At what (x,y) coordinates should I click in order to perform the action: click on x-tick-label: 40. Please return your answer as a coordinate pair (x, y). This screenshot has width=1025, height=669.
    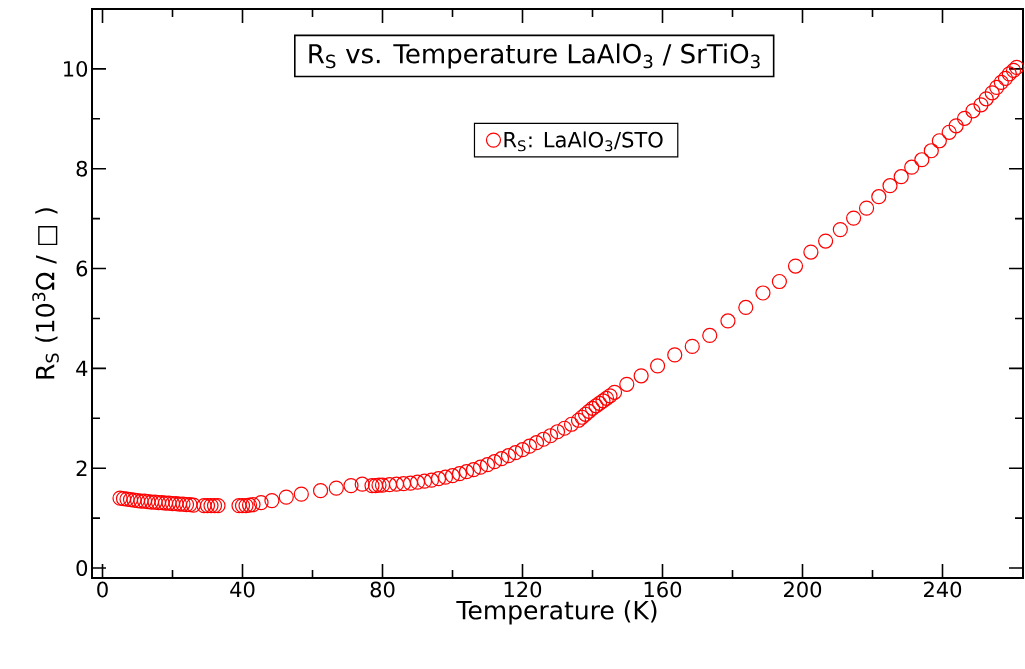
    Looking at the image, I should click on (242, 589).